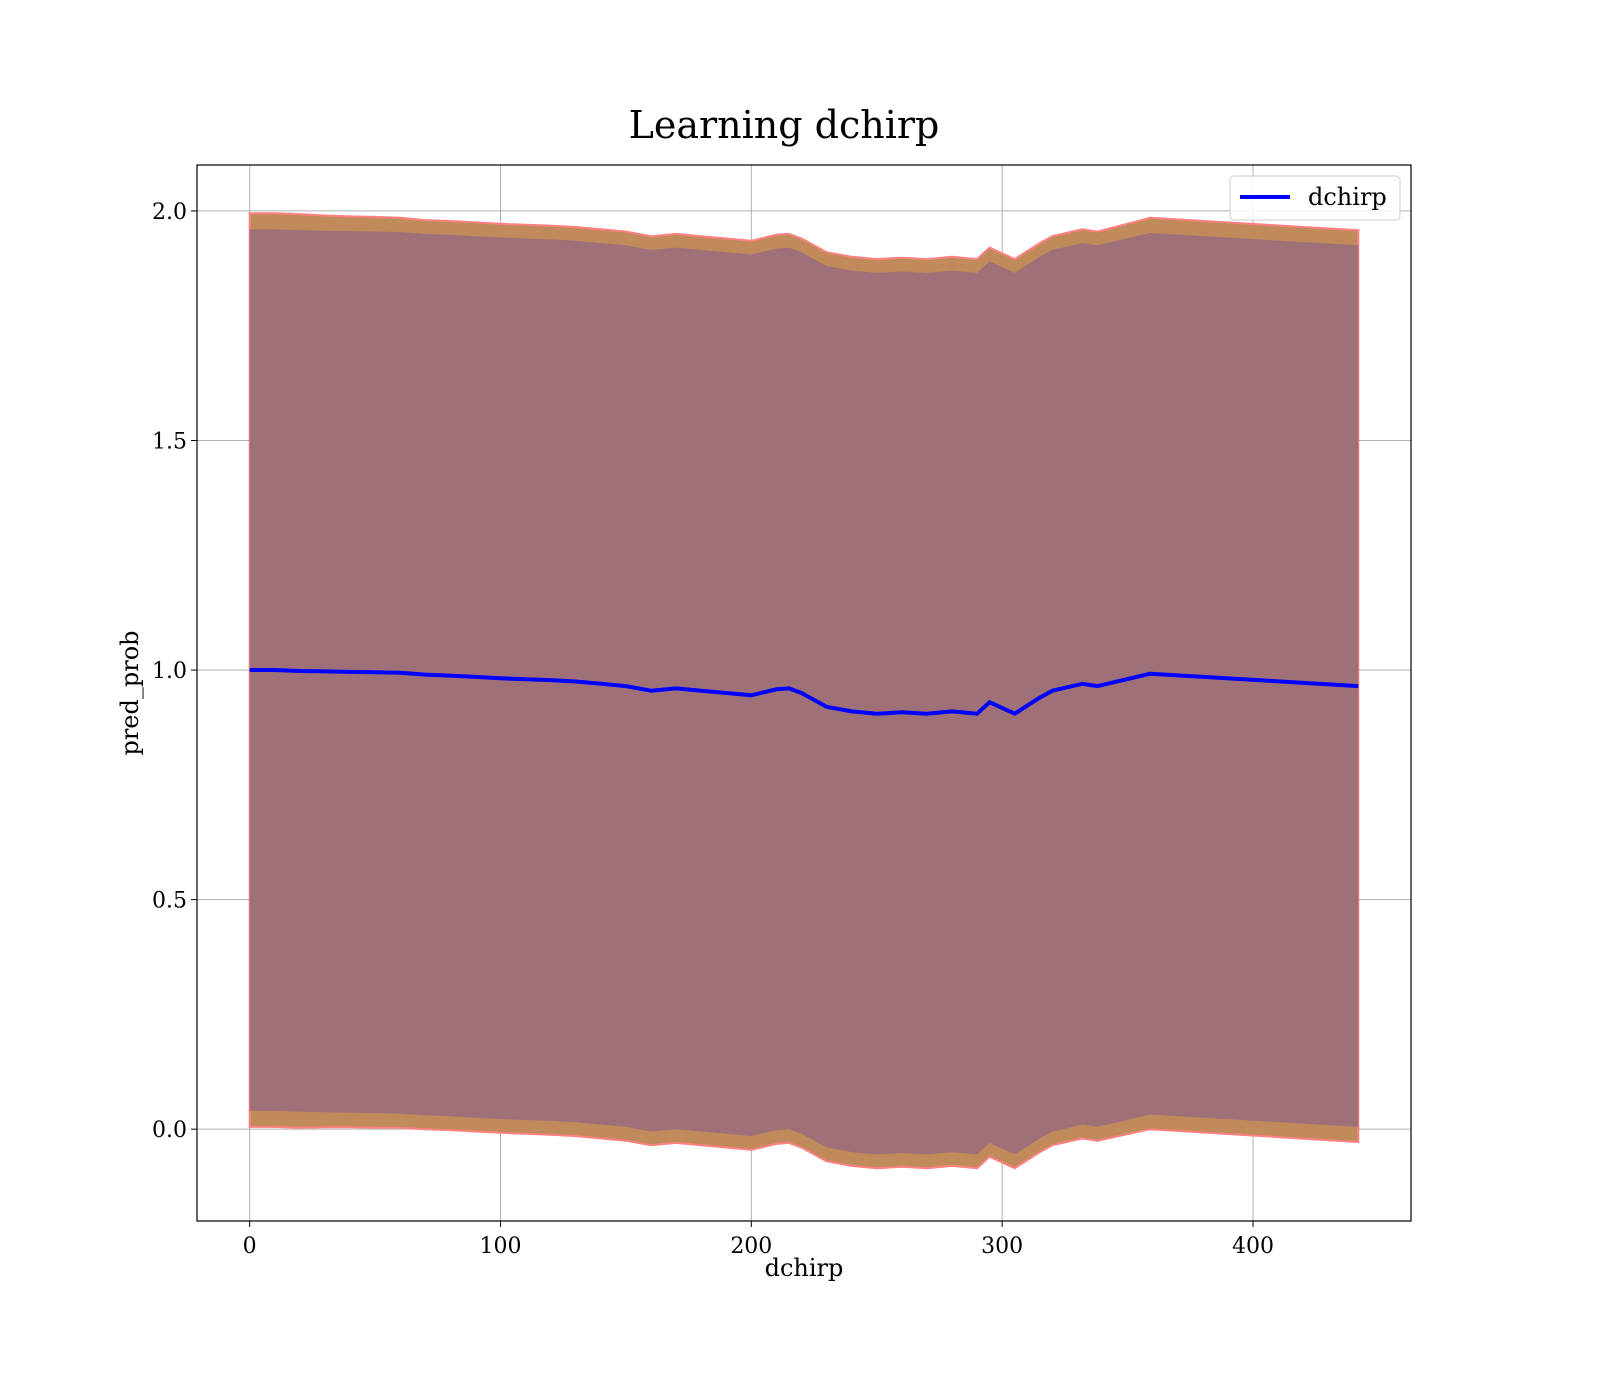 The height and width of the screenshot is (1400, 1600). I want to click on y-tick-label-3: 1.5, so click(169, 441).